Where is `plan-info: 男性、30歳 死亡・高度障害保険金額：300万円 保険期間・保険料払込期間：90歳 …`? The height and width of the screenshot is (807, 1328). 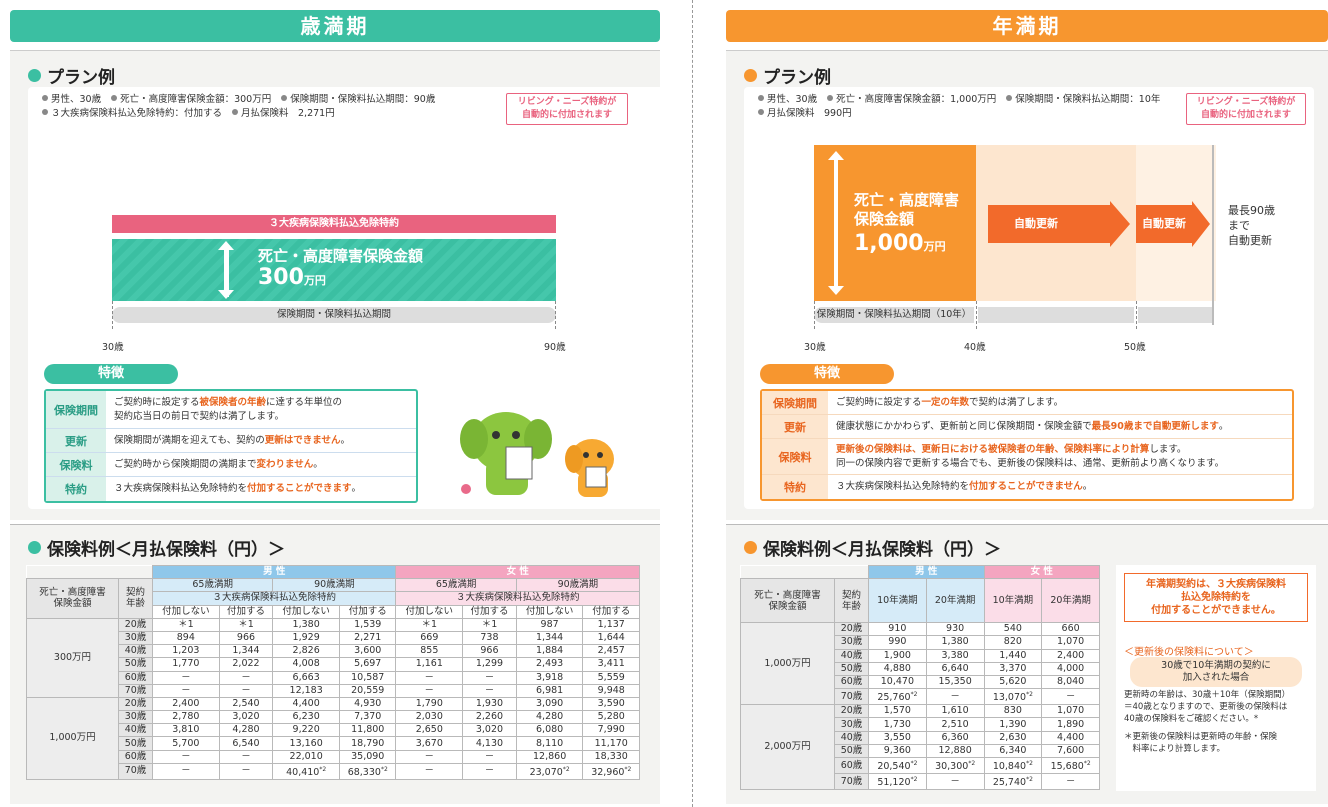 plan-info: 男性、30歳 死亡・高度障害保険金額：300万円 保険期間・保険料払込期間：90歳 … is located at coordinates (243, 107).